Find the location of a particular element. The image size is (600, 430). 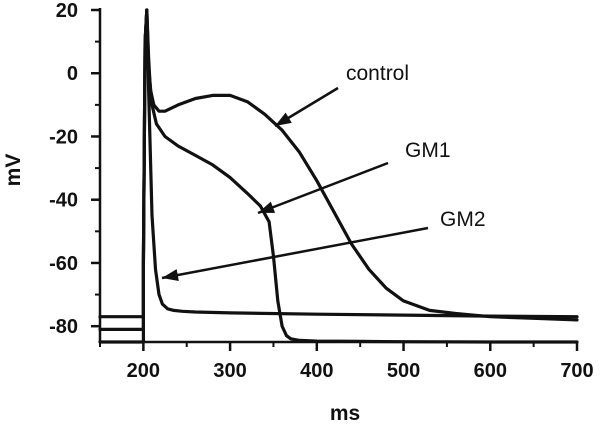

annotation-arrowhead-gm1 is located at coordinates (267, 207).